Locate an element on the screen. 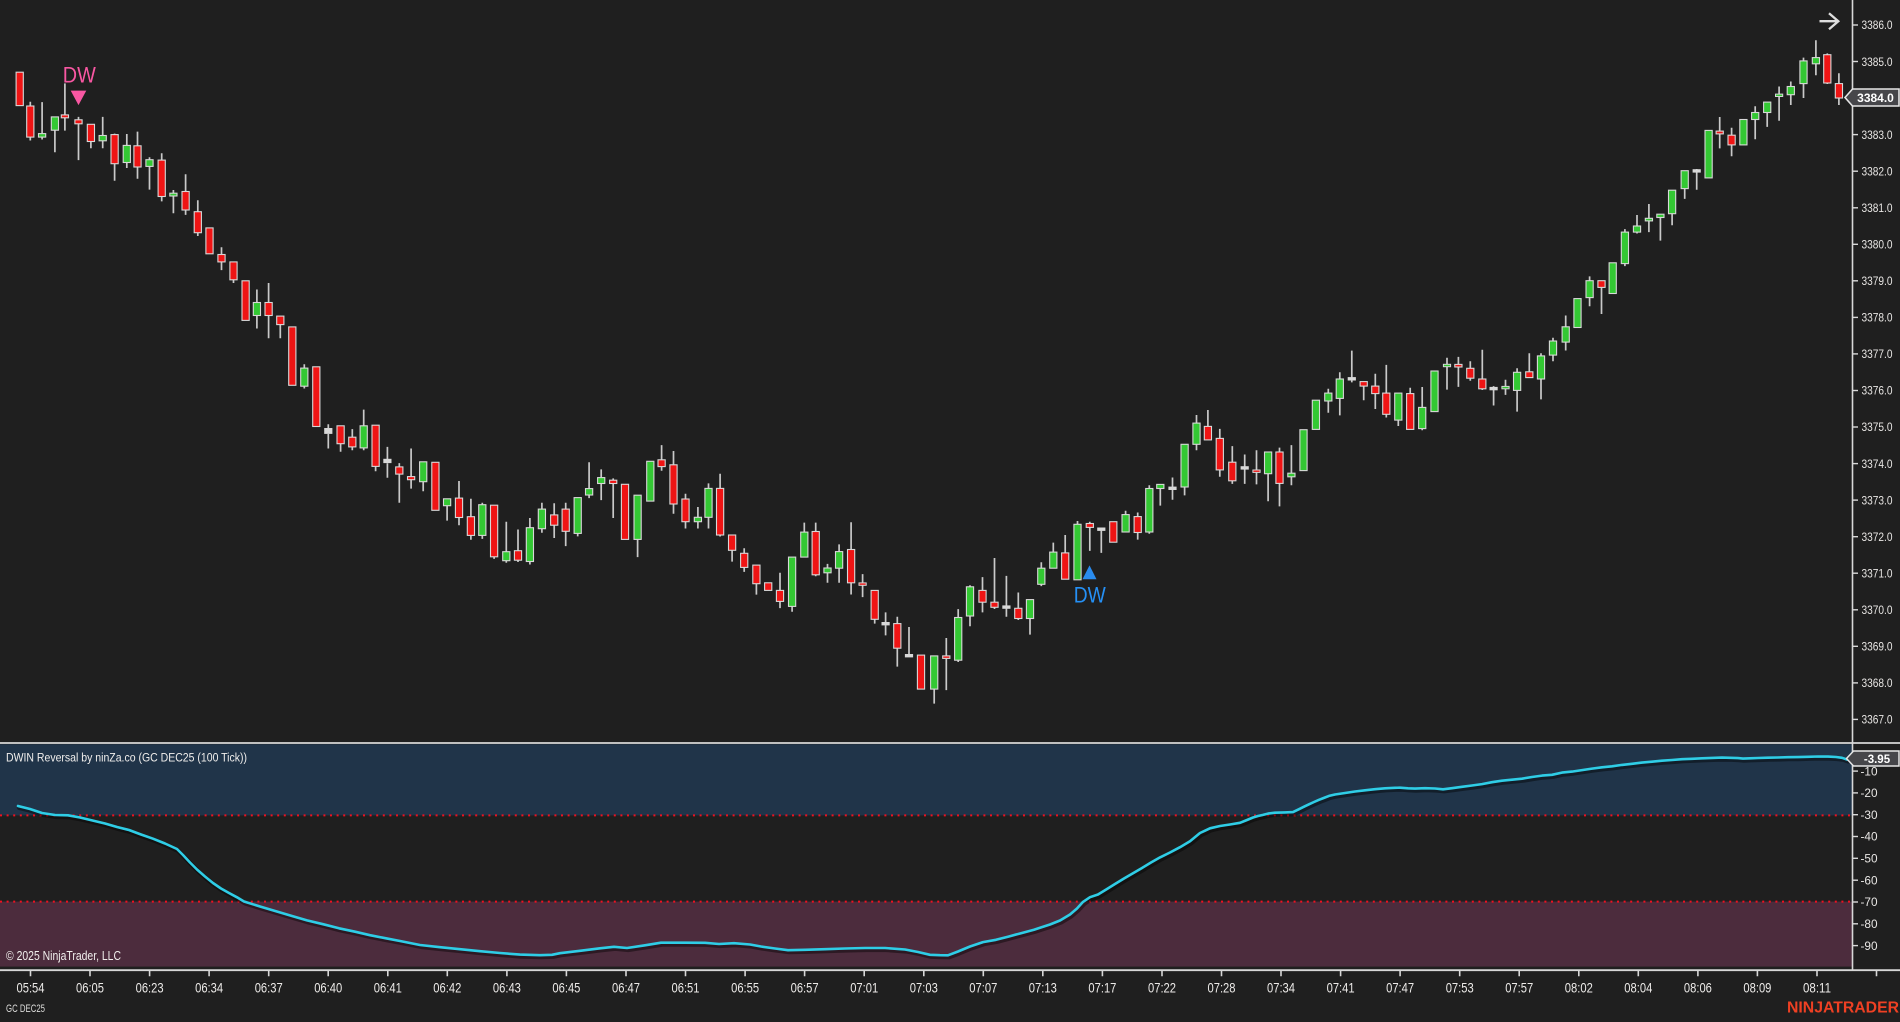  svg-text: 3371.0 is located at coordinates (1877, 574).